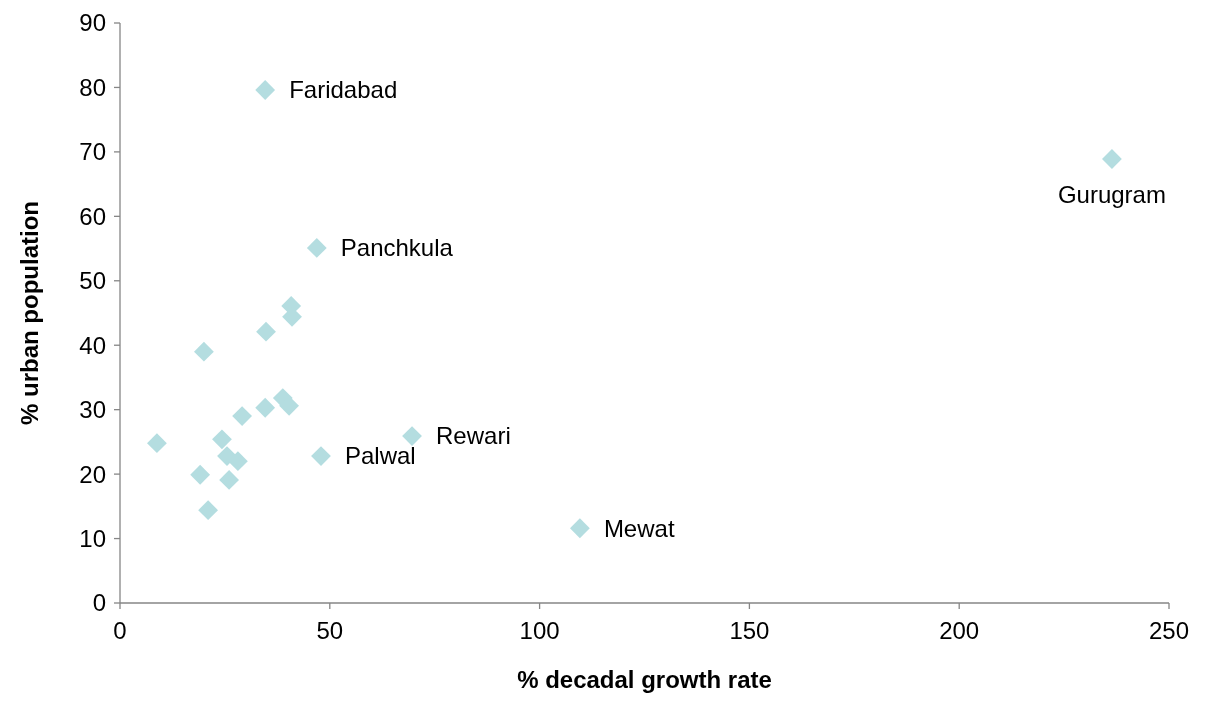  Describe the element at coordinates (330, 630) in the screenshot. I see `x-tick-label: 50` at that location.